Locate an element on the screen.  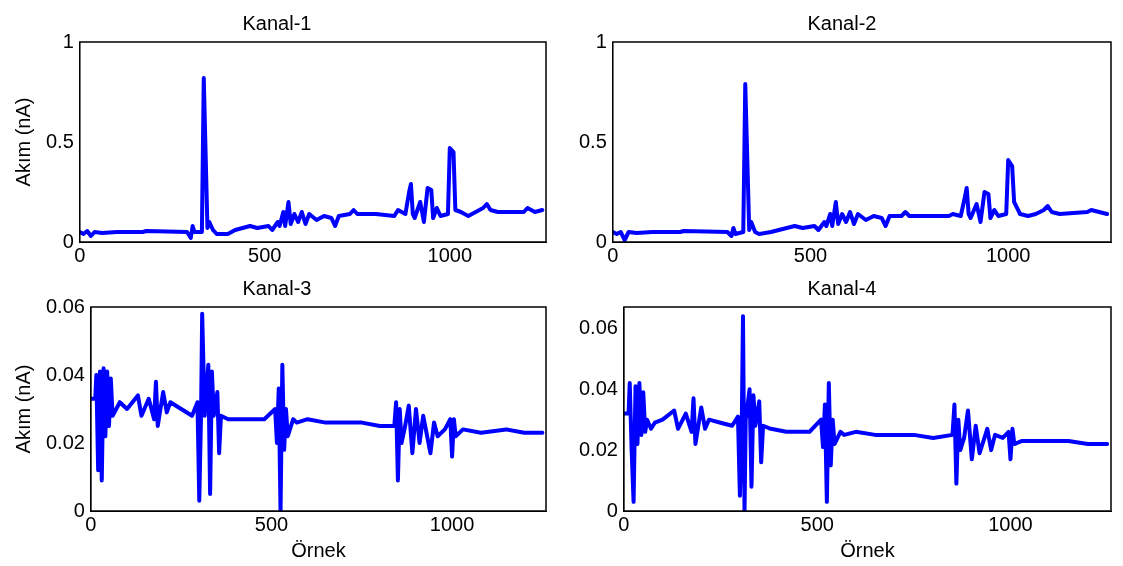
chart-title: Kanal-4 is located at coordinates (842, 287).